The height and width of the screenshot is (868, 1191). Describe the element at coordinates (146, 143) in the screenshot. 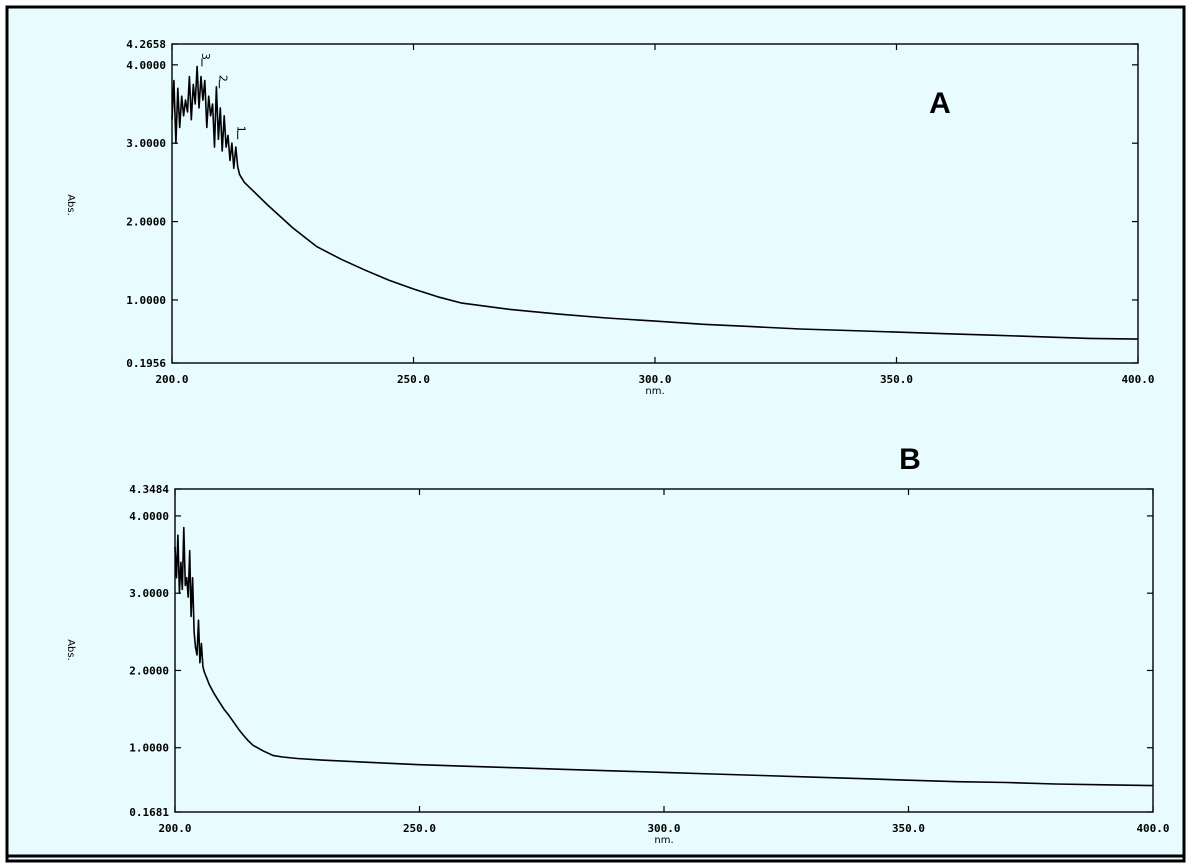

I see `panel-a-y-tick-label: 3.0000` at that location.